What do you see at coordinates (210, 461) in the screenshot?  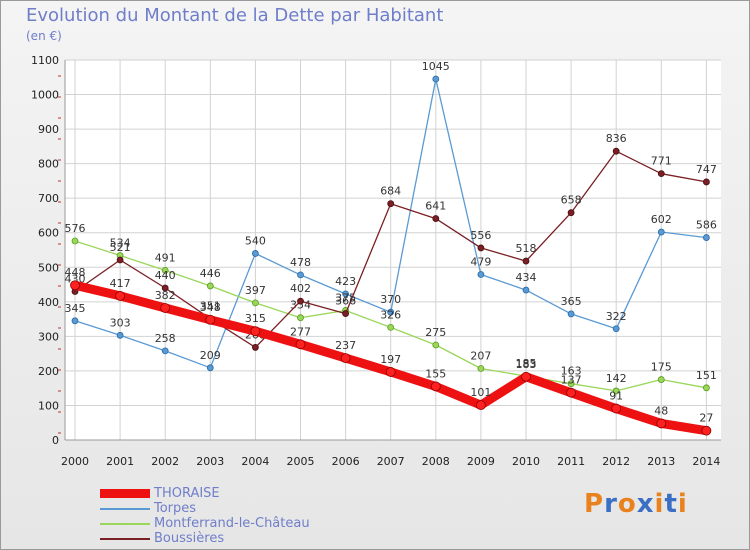 I see `x-tick-label: 2003` at bounding box center [210, 461].